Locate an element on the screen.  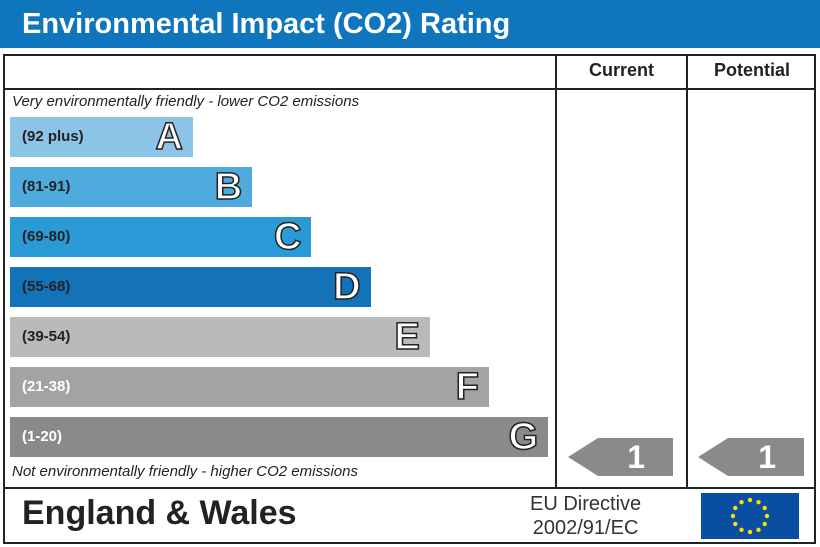
chart-title: Environmental Impact (CO2) Rating is located at coordinates (410, 24).